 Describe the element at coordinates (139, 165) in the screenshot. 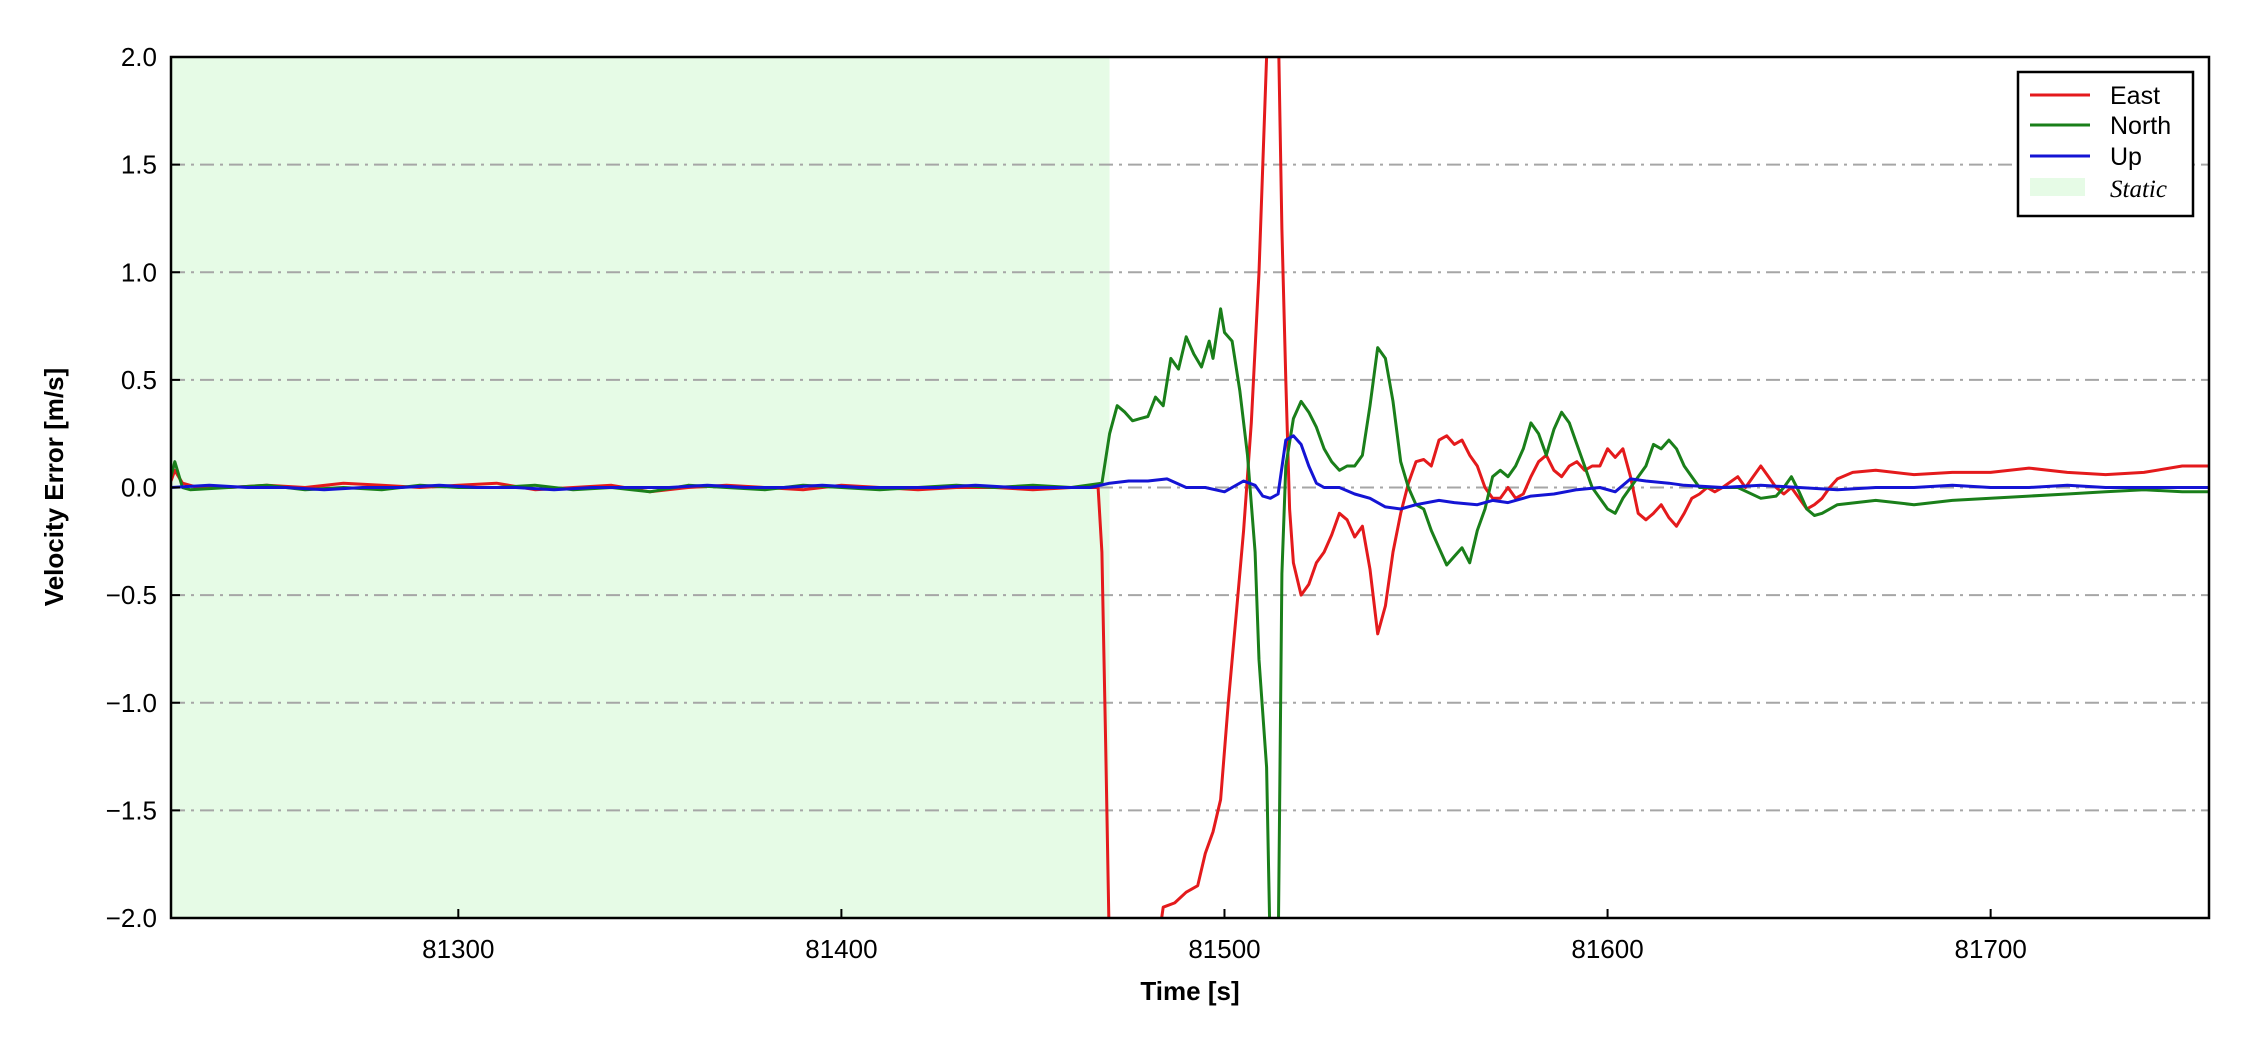

I see `y-tick-label: 1.5` at that location.